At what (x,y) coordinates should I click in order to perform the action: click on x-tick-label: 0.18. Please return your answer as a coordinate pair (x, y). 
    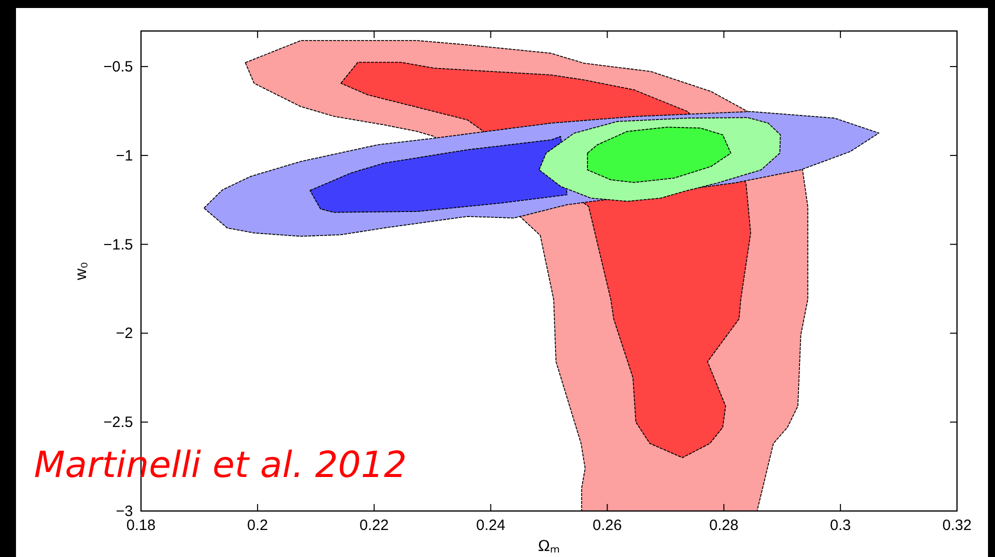
    Looking at the image, I should click on (141, 525).